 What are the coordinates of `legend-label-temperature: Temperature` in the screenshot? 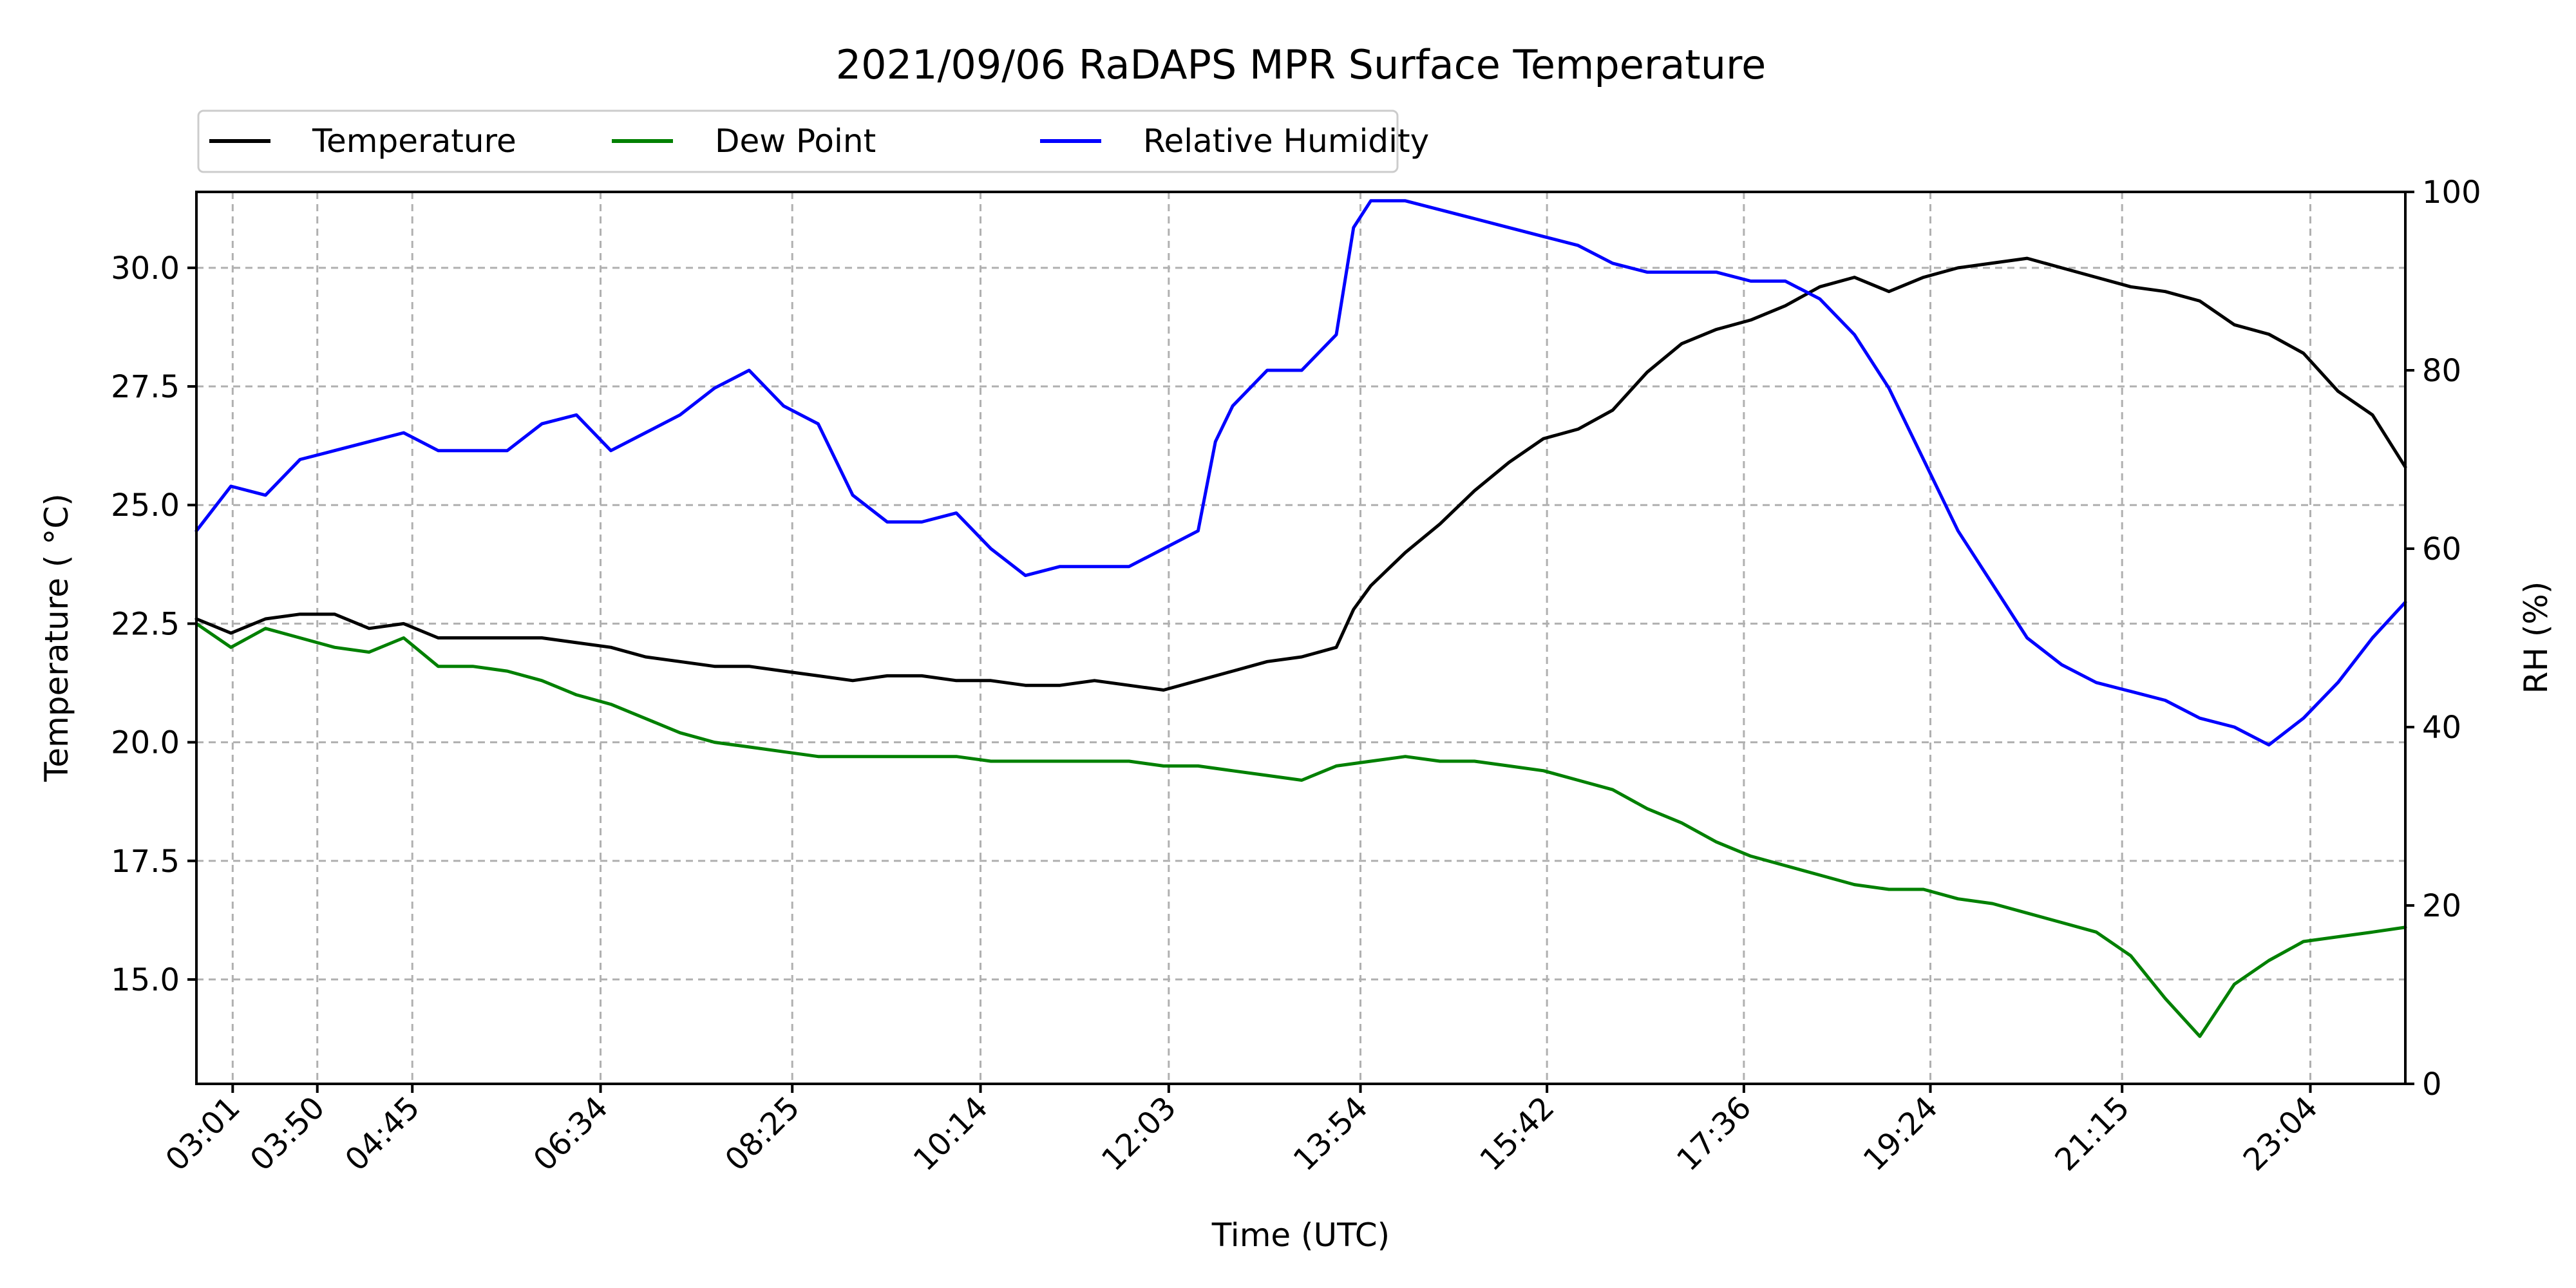 It's located at (414, 141).